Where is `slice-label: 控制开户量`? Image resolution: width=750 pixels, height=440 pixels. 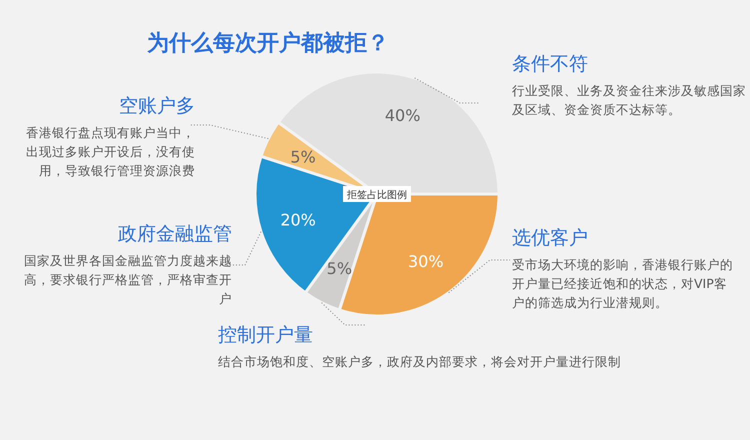
slice-label: 控制开户量 is located at coordinates (265, 335).